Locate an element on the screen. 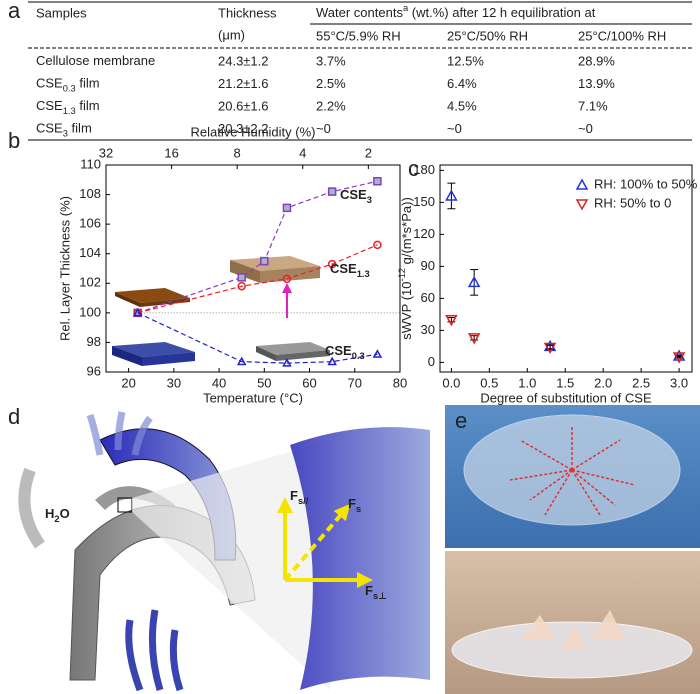  table-header: Thickness is located at coordinates (247, 12).